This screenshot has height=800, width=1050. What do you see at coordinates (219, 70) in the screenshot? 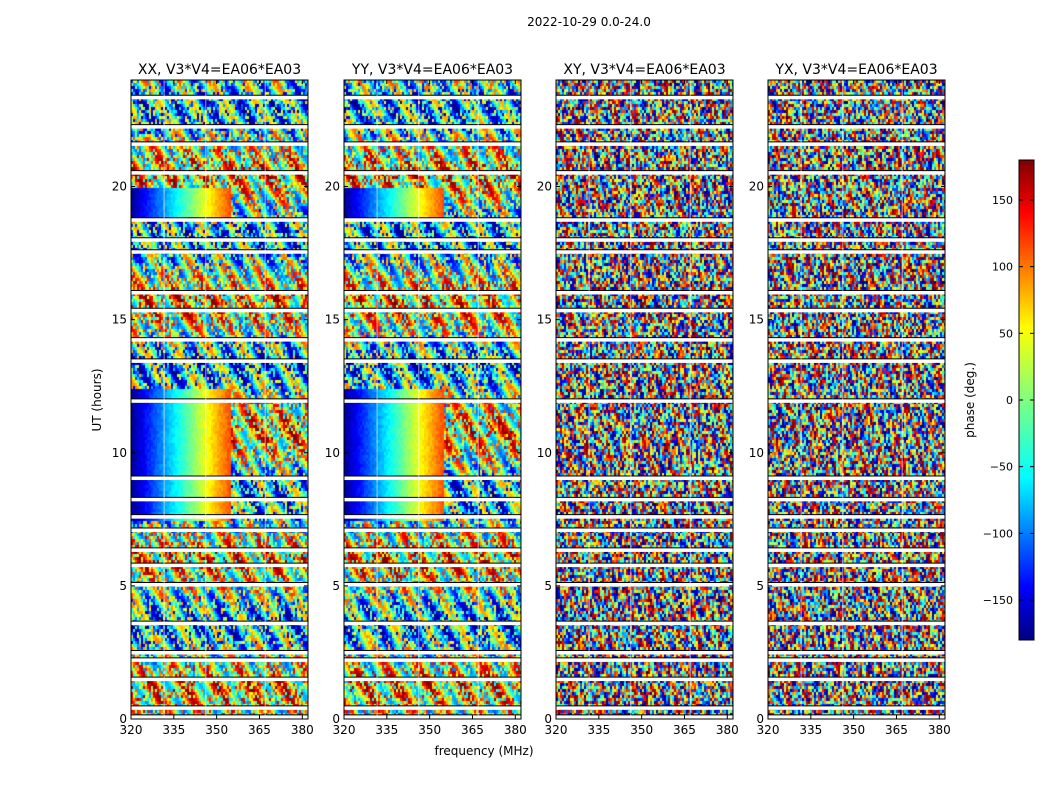
I see `panel-1-title: XX, V3*V4=EA06*EA03` at bounding box center [219, 70].